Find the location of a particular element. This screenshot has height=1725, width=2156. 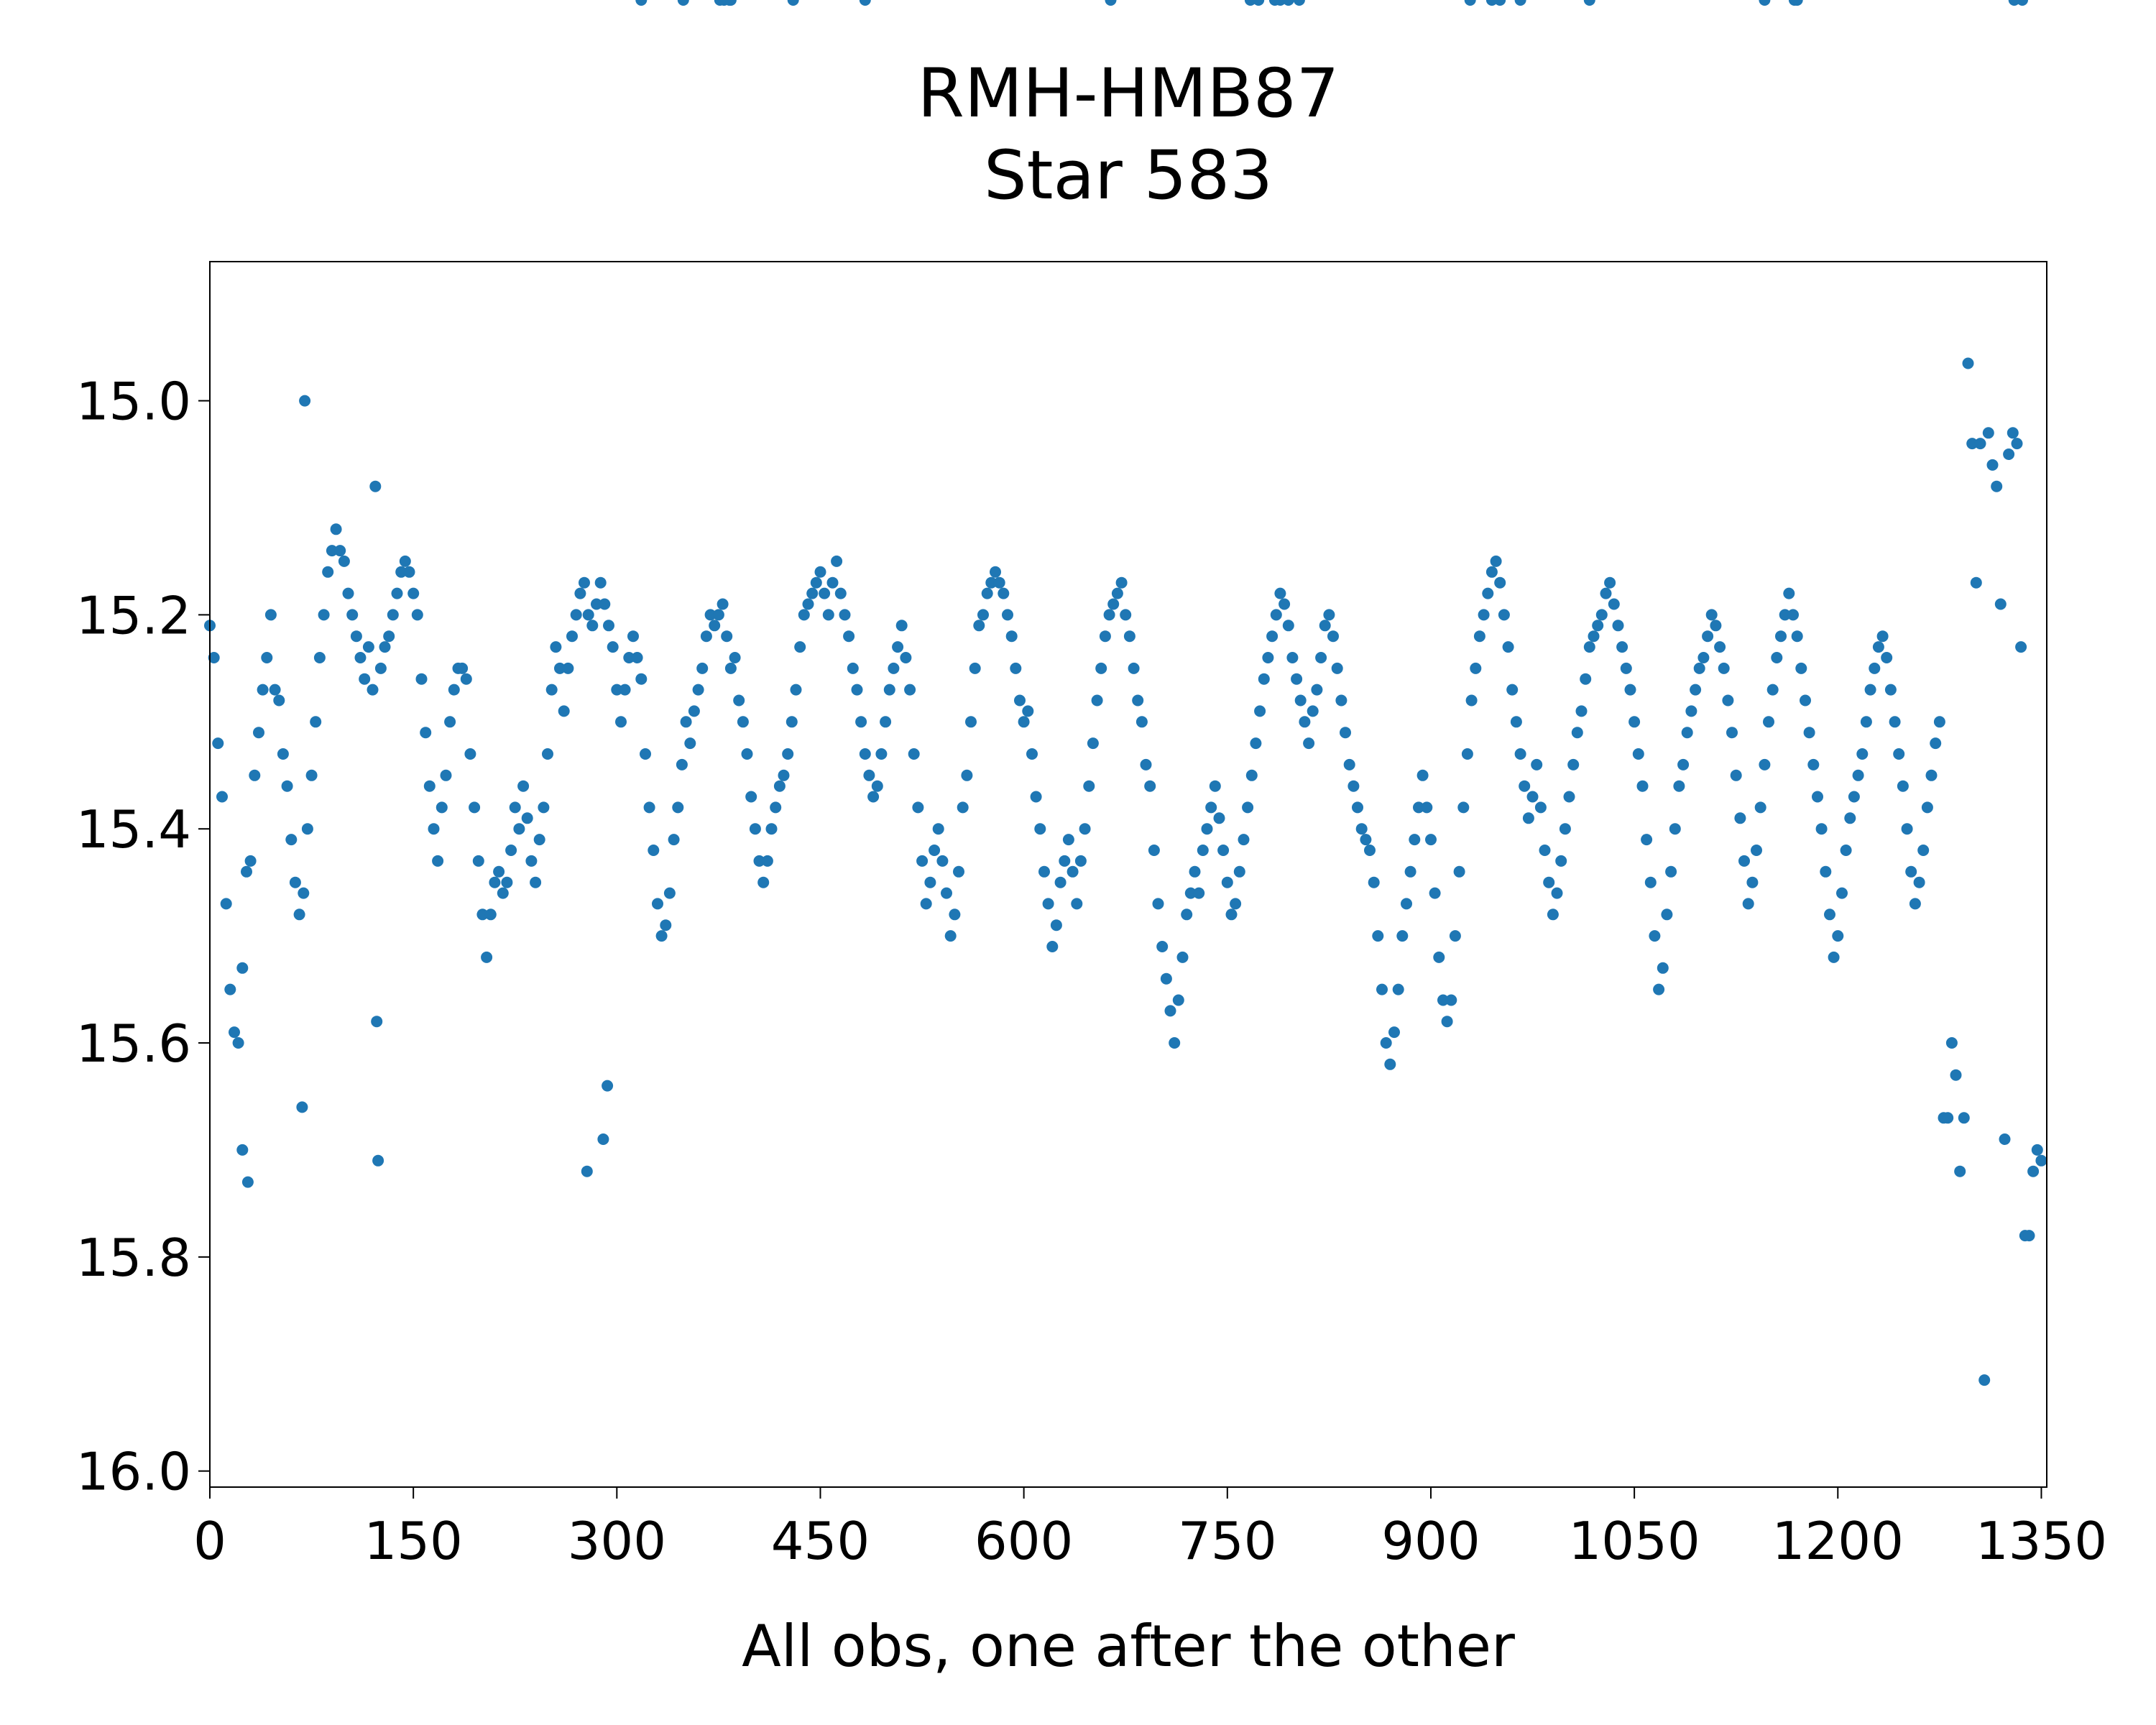

chart-title-line-1: RMH-HMB87 is located at coordinates (1129, 94).